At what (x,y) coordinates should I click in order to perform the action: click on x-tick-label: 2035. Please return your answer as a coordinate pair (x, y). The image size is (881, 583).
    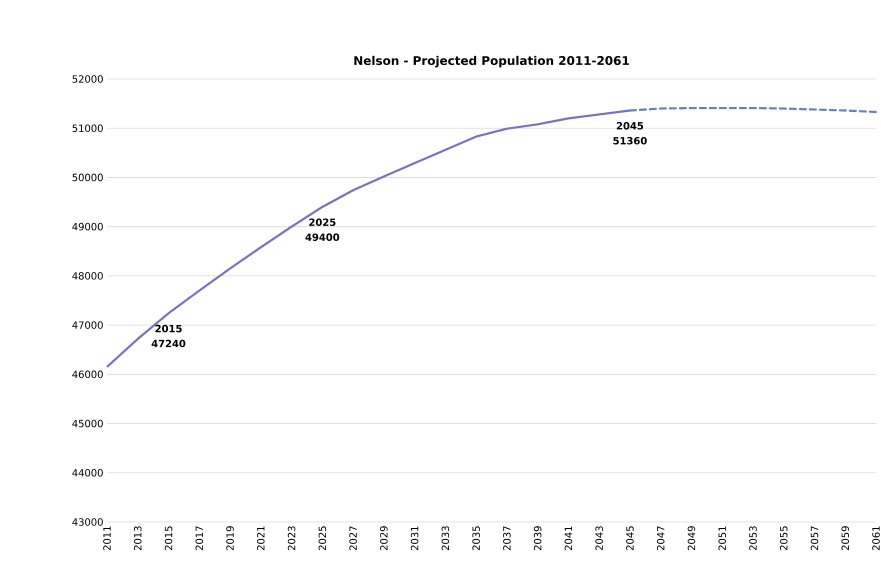
    Looking at the image, I should click on (476, 538).